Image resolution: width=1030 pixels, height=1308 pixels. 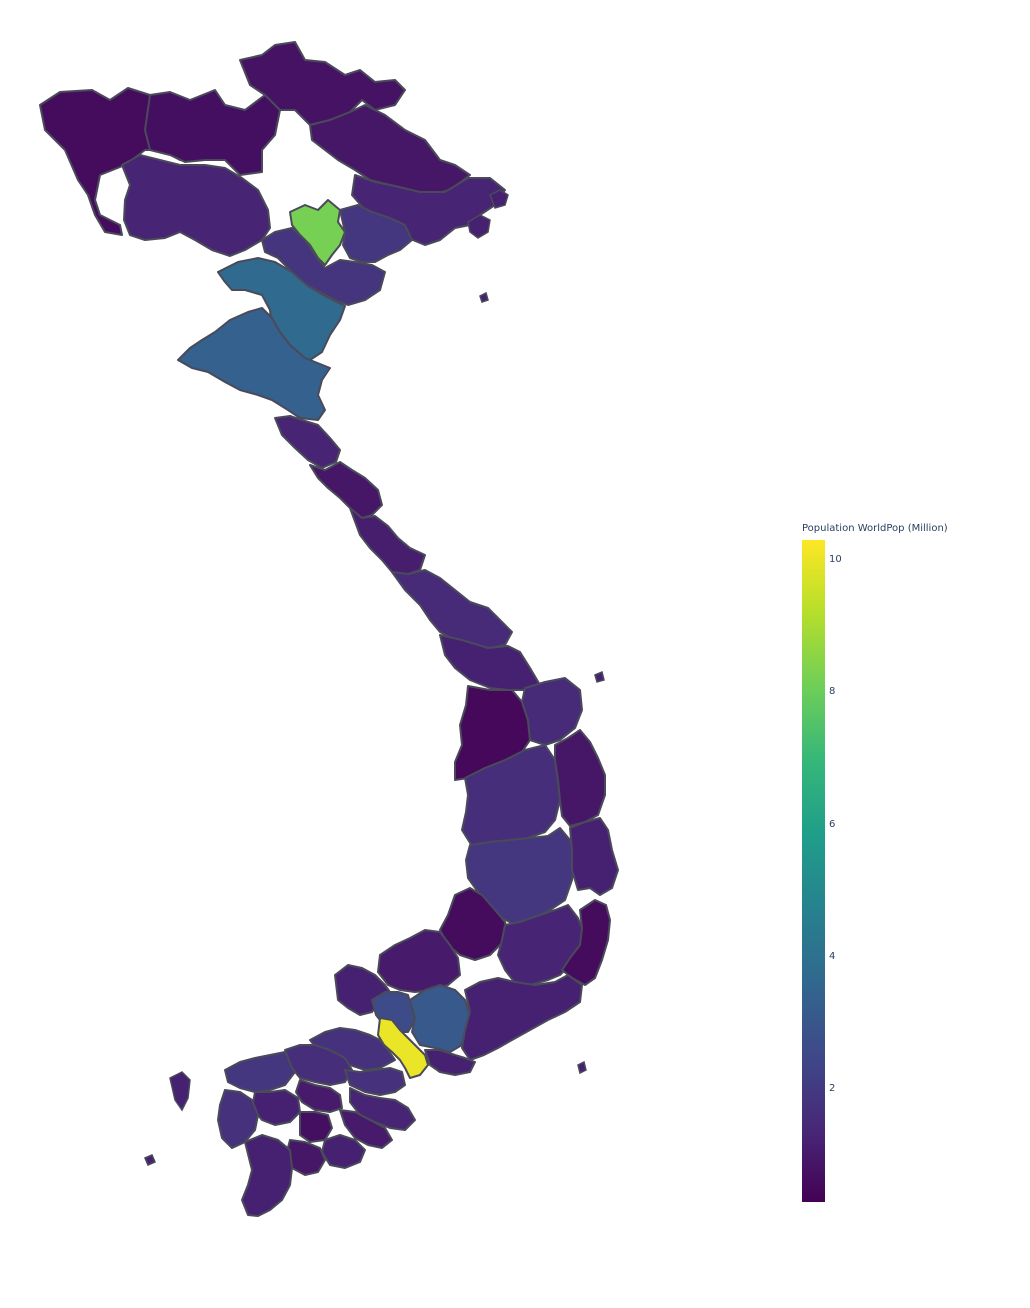 I want to click on province-northwest-west, so click(x=212, y=132).